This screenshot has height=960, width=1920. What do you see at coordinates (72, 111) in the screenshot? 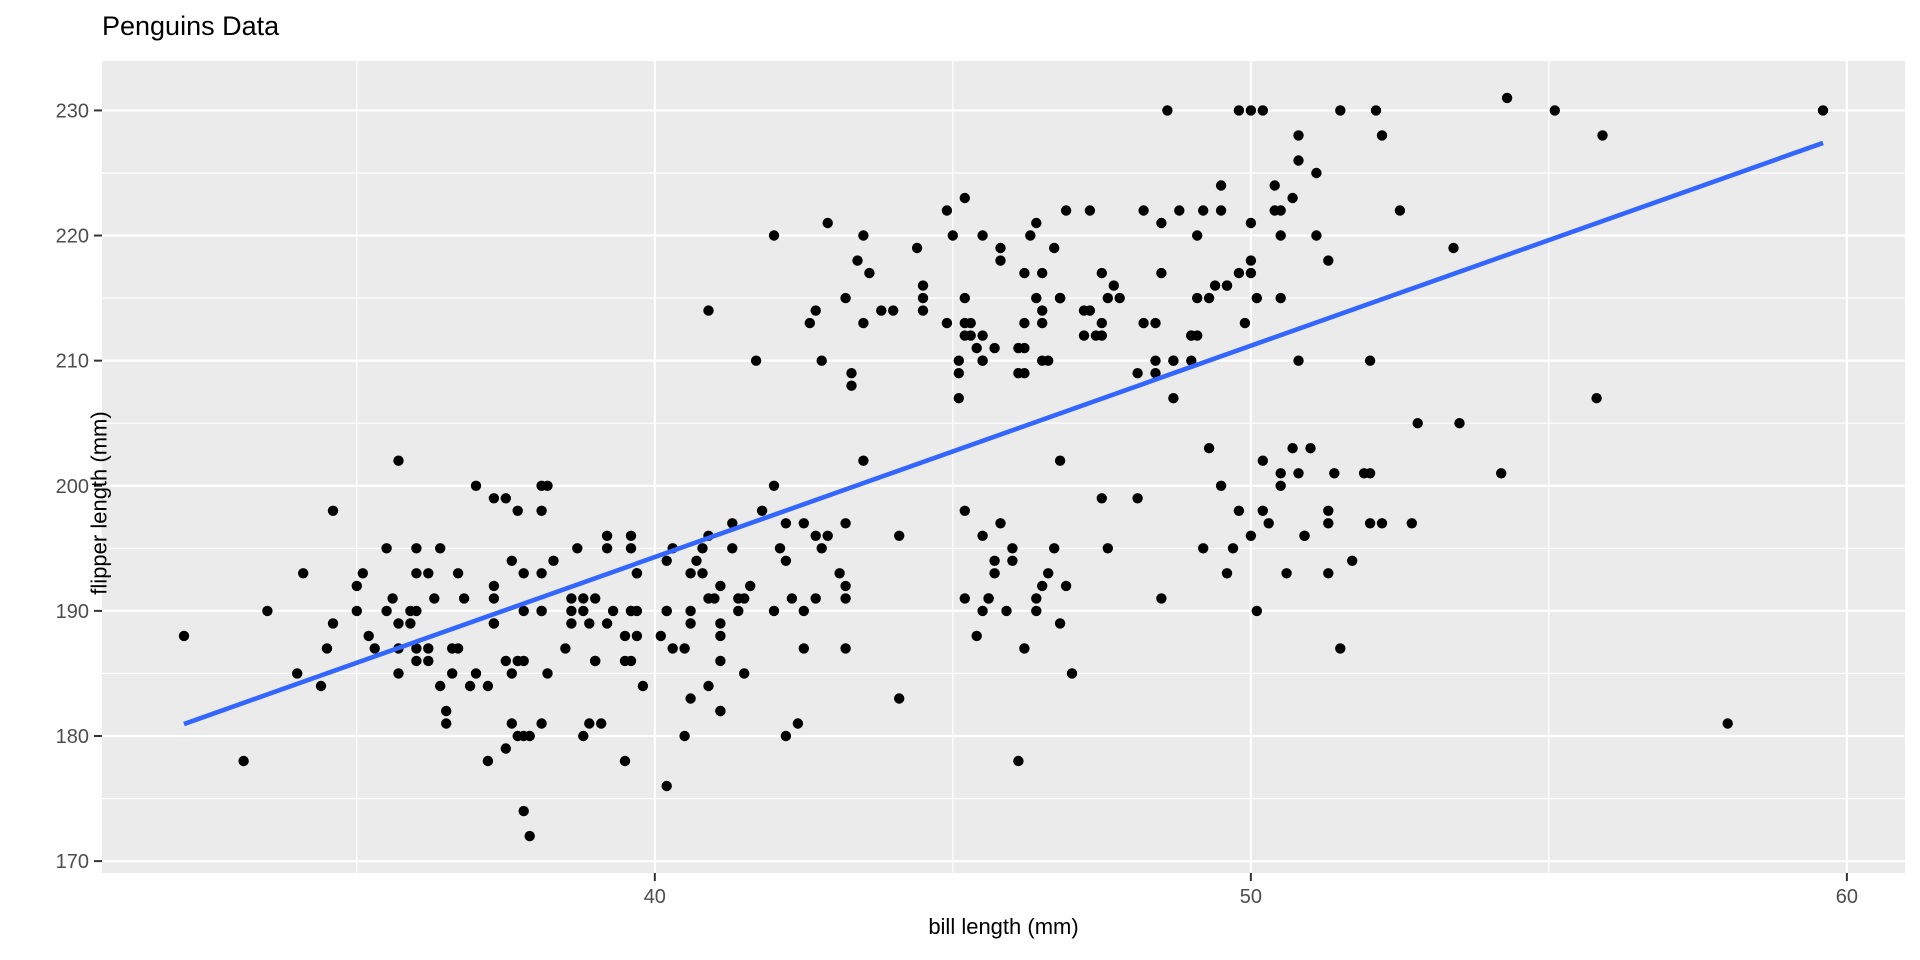
I see `y-tick-label: 230` at bounding box center [72, 111].